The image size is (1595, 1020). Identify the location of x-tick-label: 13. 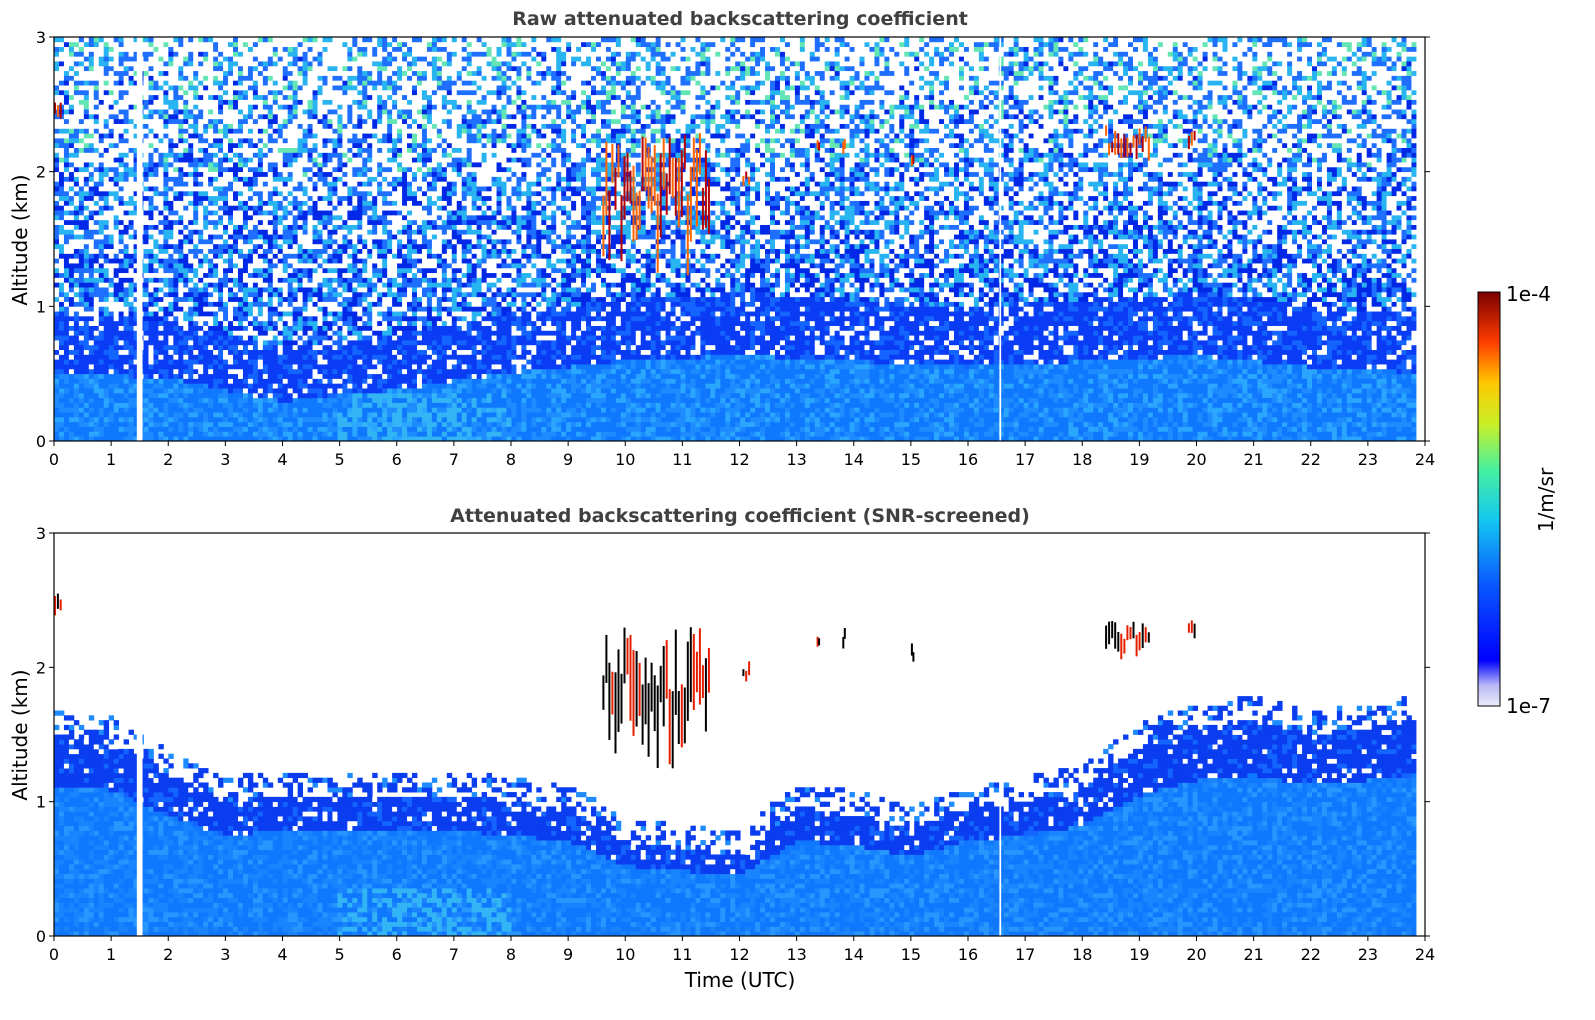
(796, 459).